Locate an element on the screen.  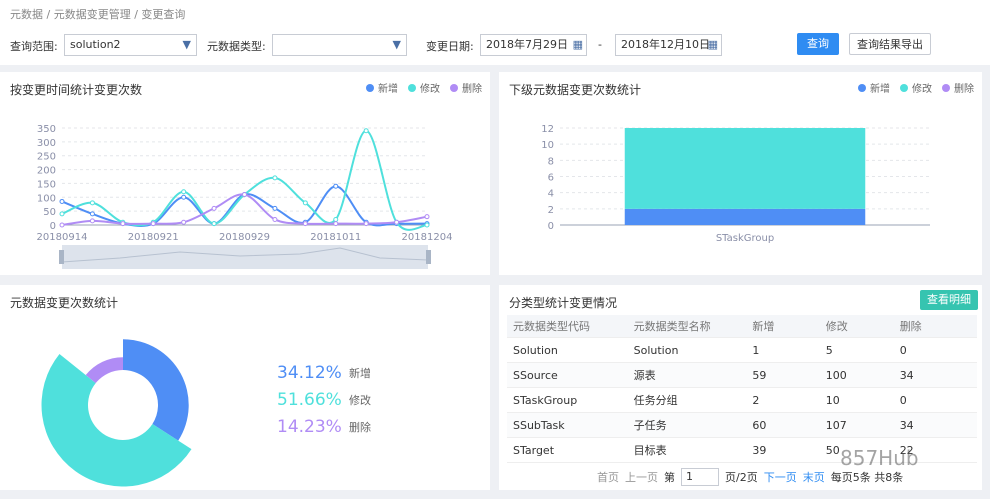
value: 2018年12月10日 is located at coordinates (665, 44).